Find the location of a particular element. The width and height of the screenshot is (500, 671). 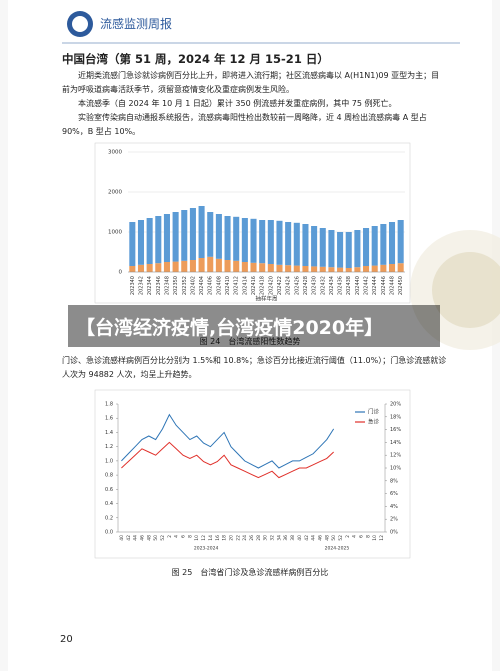

x-tick-label: 202414 is located at coordinates (245, 285).